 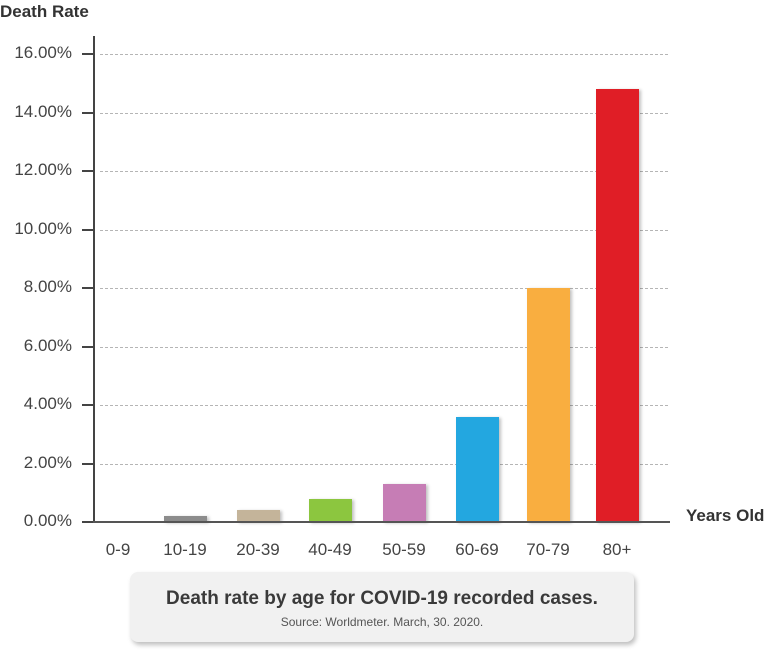 I want to click on y-tick-label: 6.00%, so click(x=47, y=345).